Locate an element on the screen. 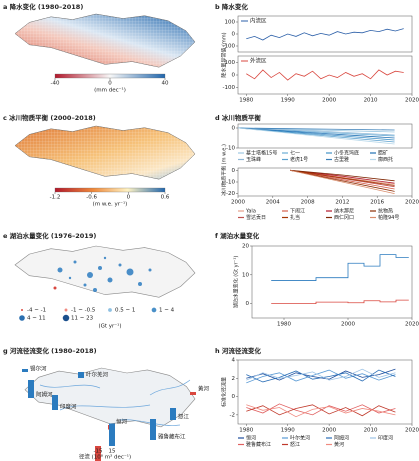  river-label: 锡尔河 is located at coordinates (38, 369).